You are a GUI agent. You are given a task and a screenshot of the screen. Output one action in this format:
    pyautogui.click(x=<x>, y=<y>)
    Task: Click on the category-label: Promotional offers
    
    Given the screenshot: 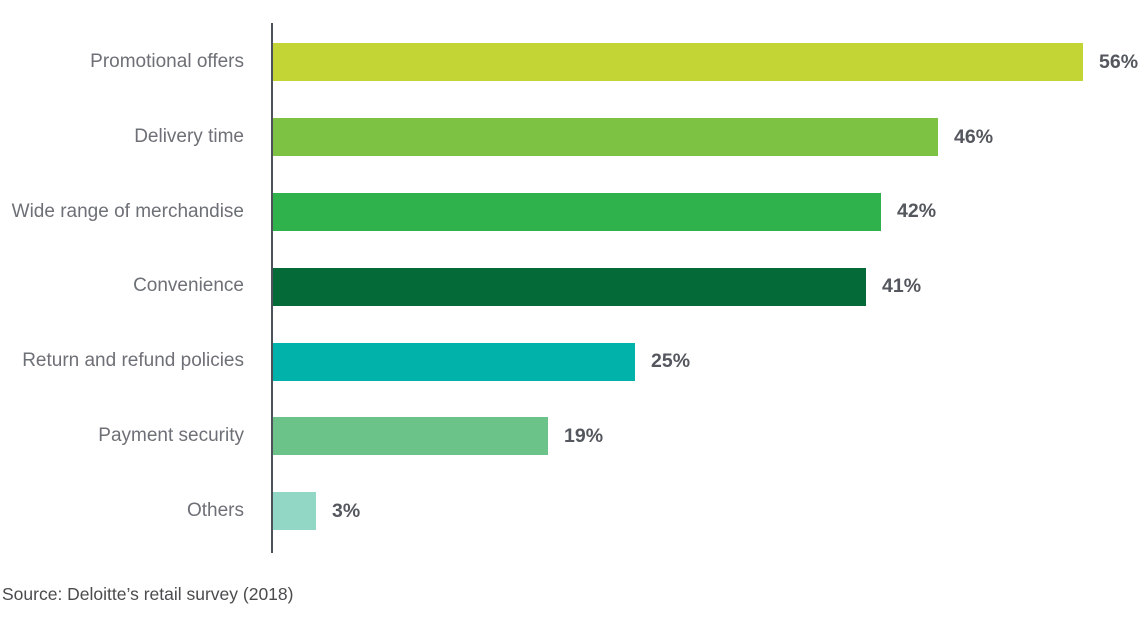 What is the action you would take?
    pyautogui.click(x=167, y=61)
    